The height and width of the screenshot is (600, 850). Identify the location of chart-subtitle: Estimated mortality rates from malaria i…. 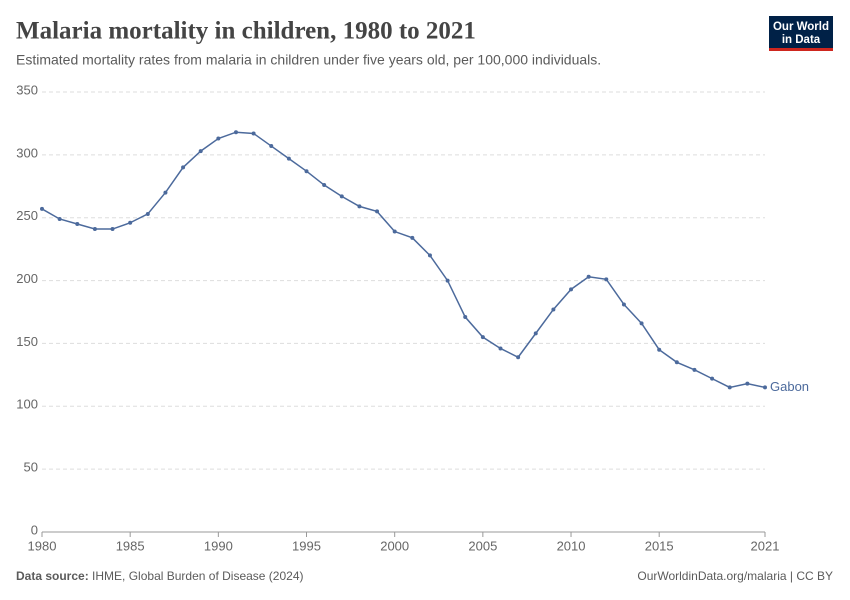
(308, 60).